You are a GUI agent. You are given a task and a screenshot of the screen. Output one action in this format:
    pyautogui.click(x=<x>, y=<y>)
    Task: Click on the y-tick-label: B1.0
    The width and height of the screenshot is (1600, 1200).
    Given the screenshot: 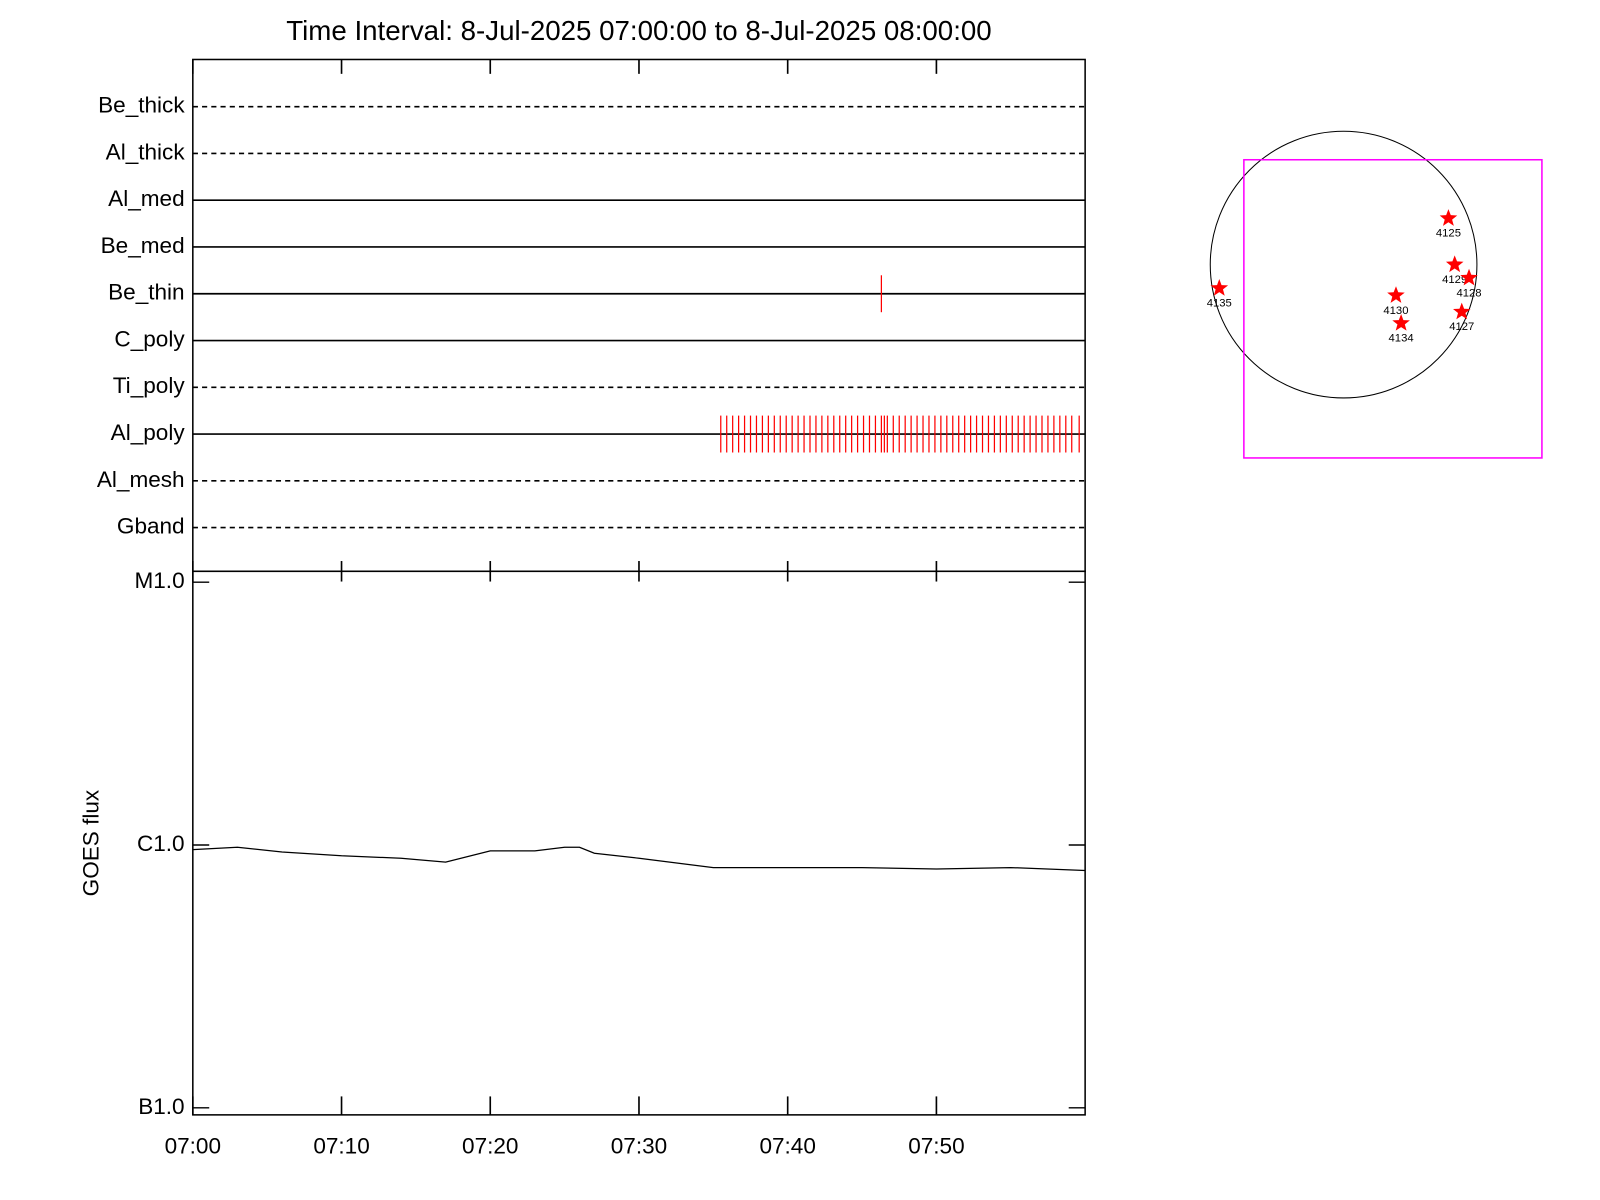 What is the action you would take?
    pyautogui.click(x=161, y=1106)
    